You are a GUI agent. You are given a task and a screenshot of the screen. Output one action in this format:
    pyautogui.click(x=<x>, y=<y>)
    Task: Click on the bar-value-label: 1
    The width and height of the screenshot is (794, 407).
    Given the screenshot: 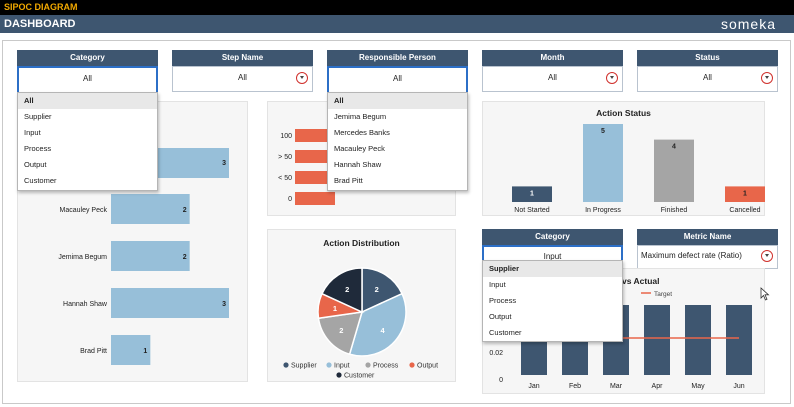 What is the action you would take?
    pyautogui.click(x=145, y=351)
    